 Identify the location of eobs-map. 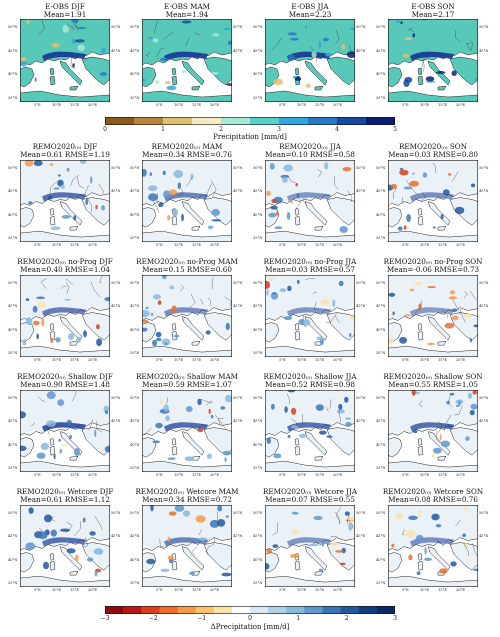
(433, 60).